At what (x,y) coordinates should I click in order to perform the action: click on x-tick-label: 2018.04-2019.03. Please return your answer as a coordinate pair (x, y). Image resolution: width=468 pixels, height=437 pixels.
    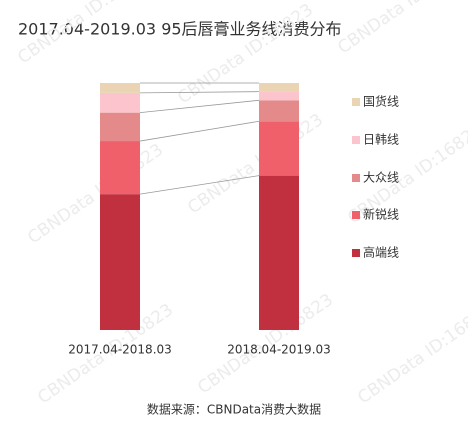
    Looking at the image, I should click on (279, 350).